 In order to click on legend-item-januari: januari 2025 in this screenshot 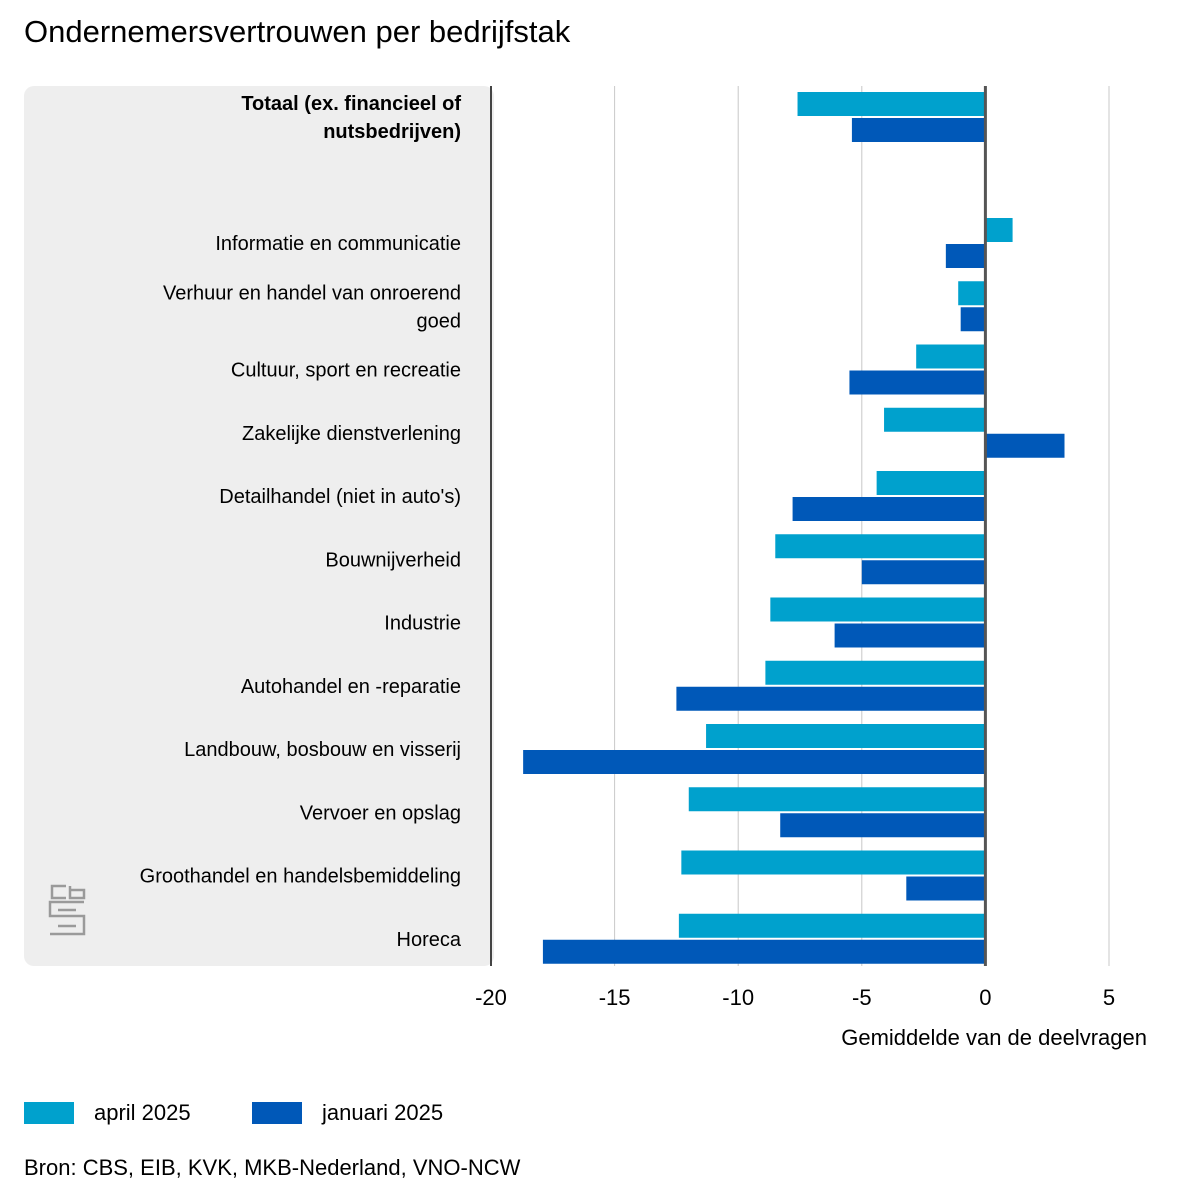, I will do `click(347, 1113)`.